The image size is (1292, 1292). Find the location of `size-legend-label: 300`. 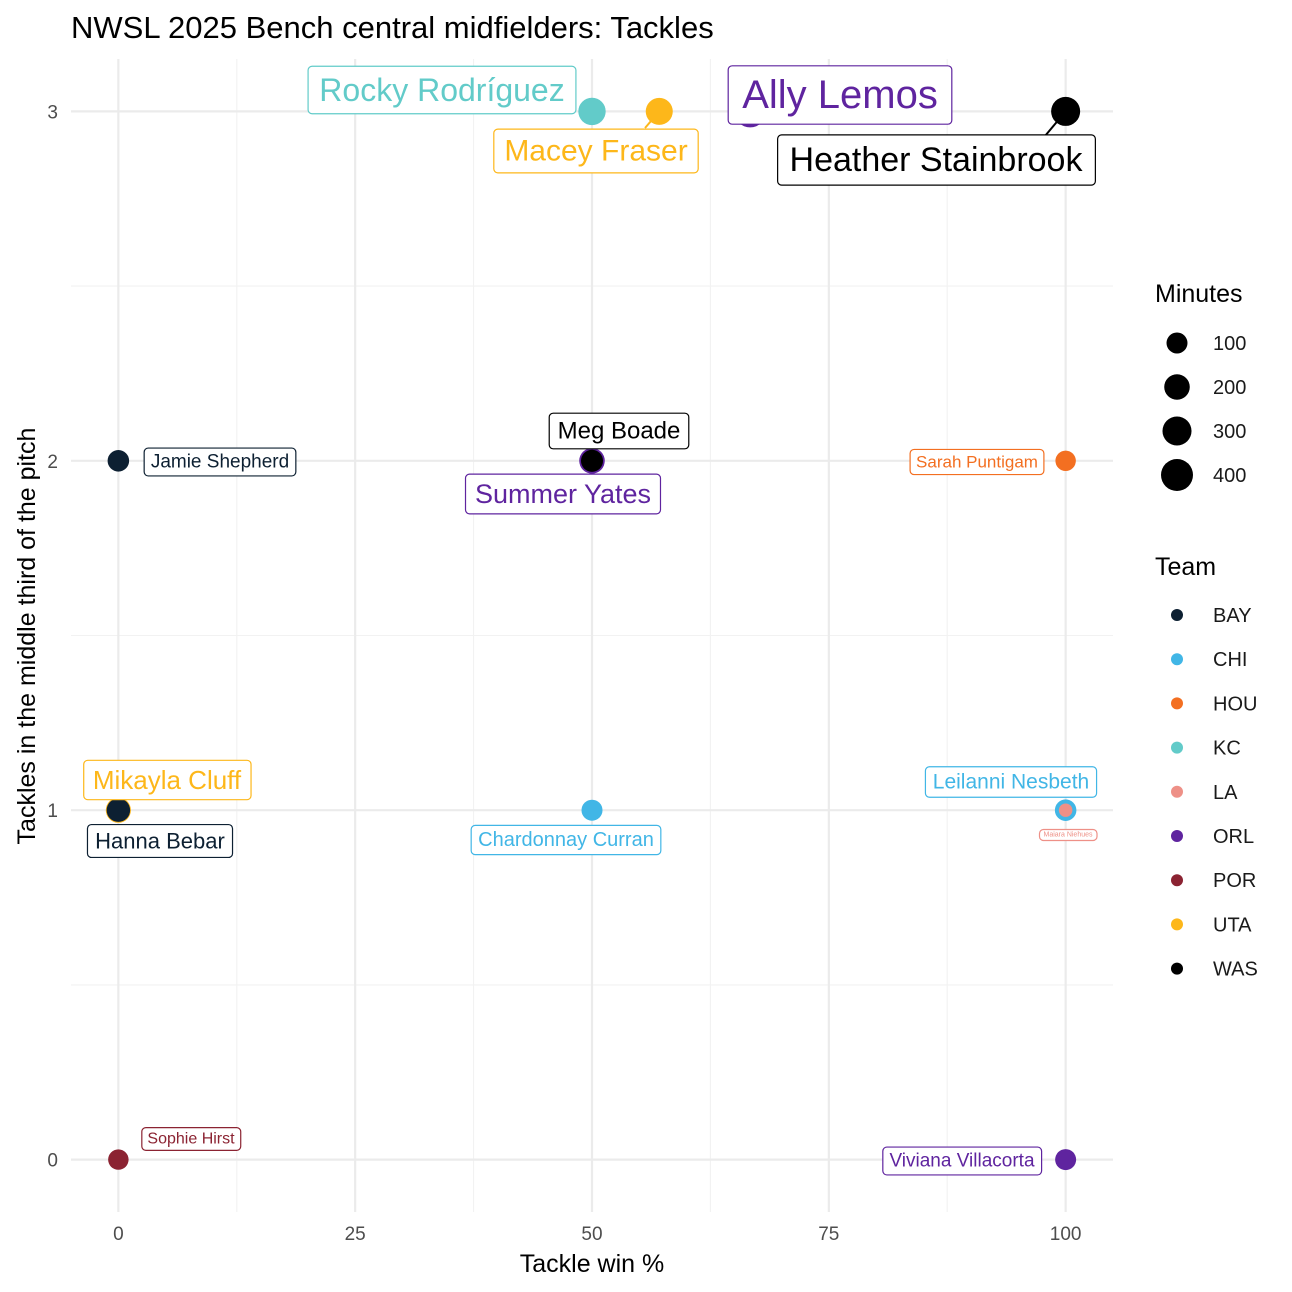

size-legend-label: 300 is located at coordinates (1229, 432).